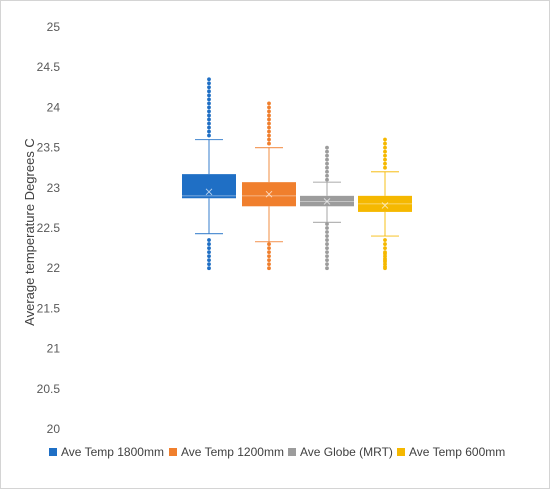  What do you see at coordinates (54, 349) in the screenshot?
I see `y-tick-label: 21` at bounding box center [54, 349].